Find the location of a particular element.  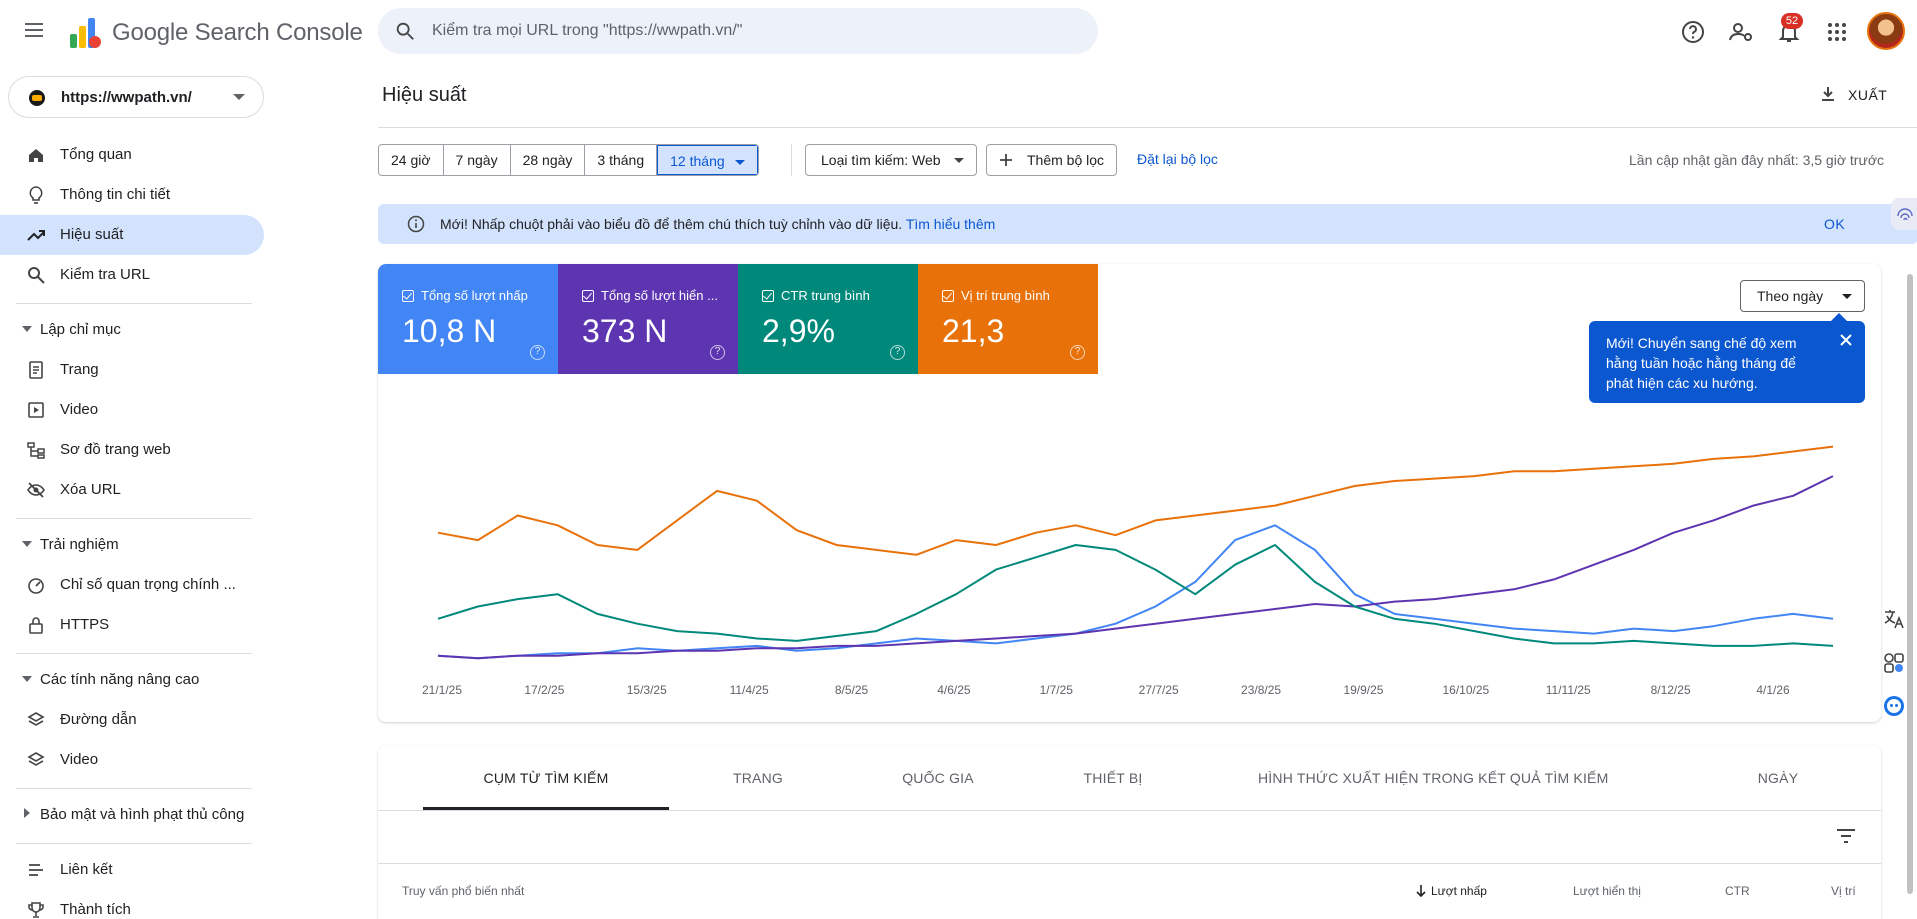

assistant-icon is located at coordinates (1894, 706).